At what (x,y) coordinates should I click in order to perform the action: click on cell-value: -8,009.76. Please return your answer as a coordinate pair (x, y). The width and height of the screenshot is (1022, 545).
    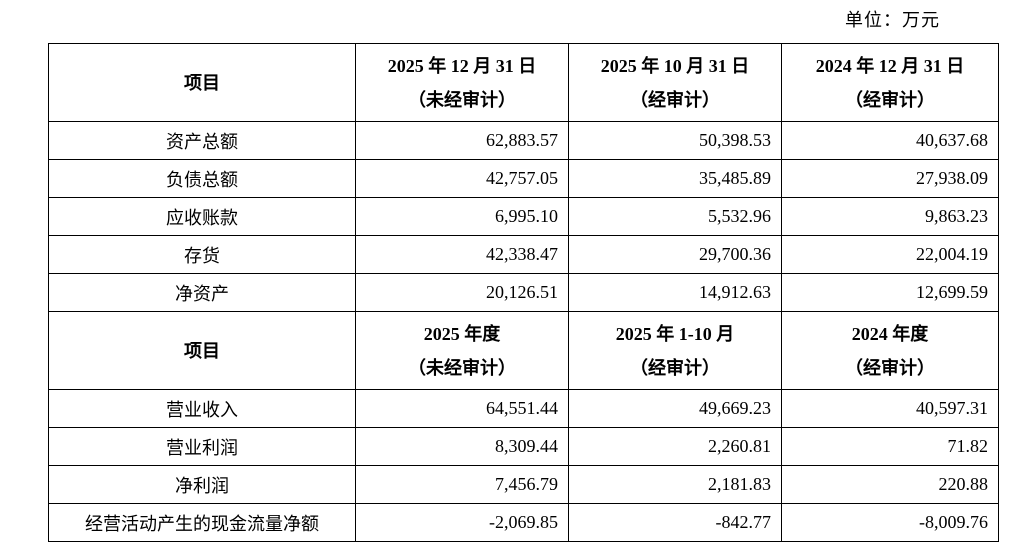
    Looking at the image, I should click on (890, 522).